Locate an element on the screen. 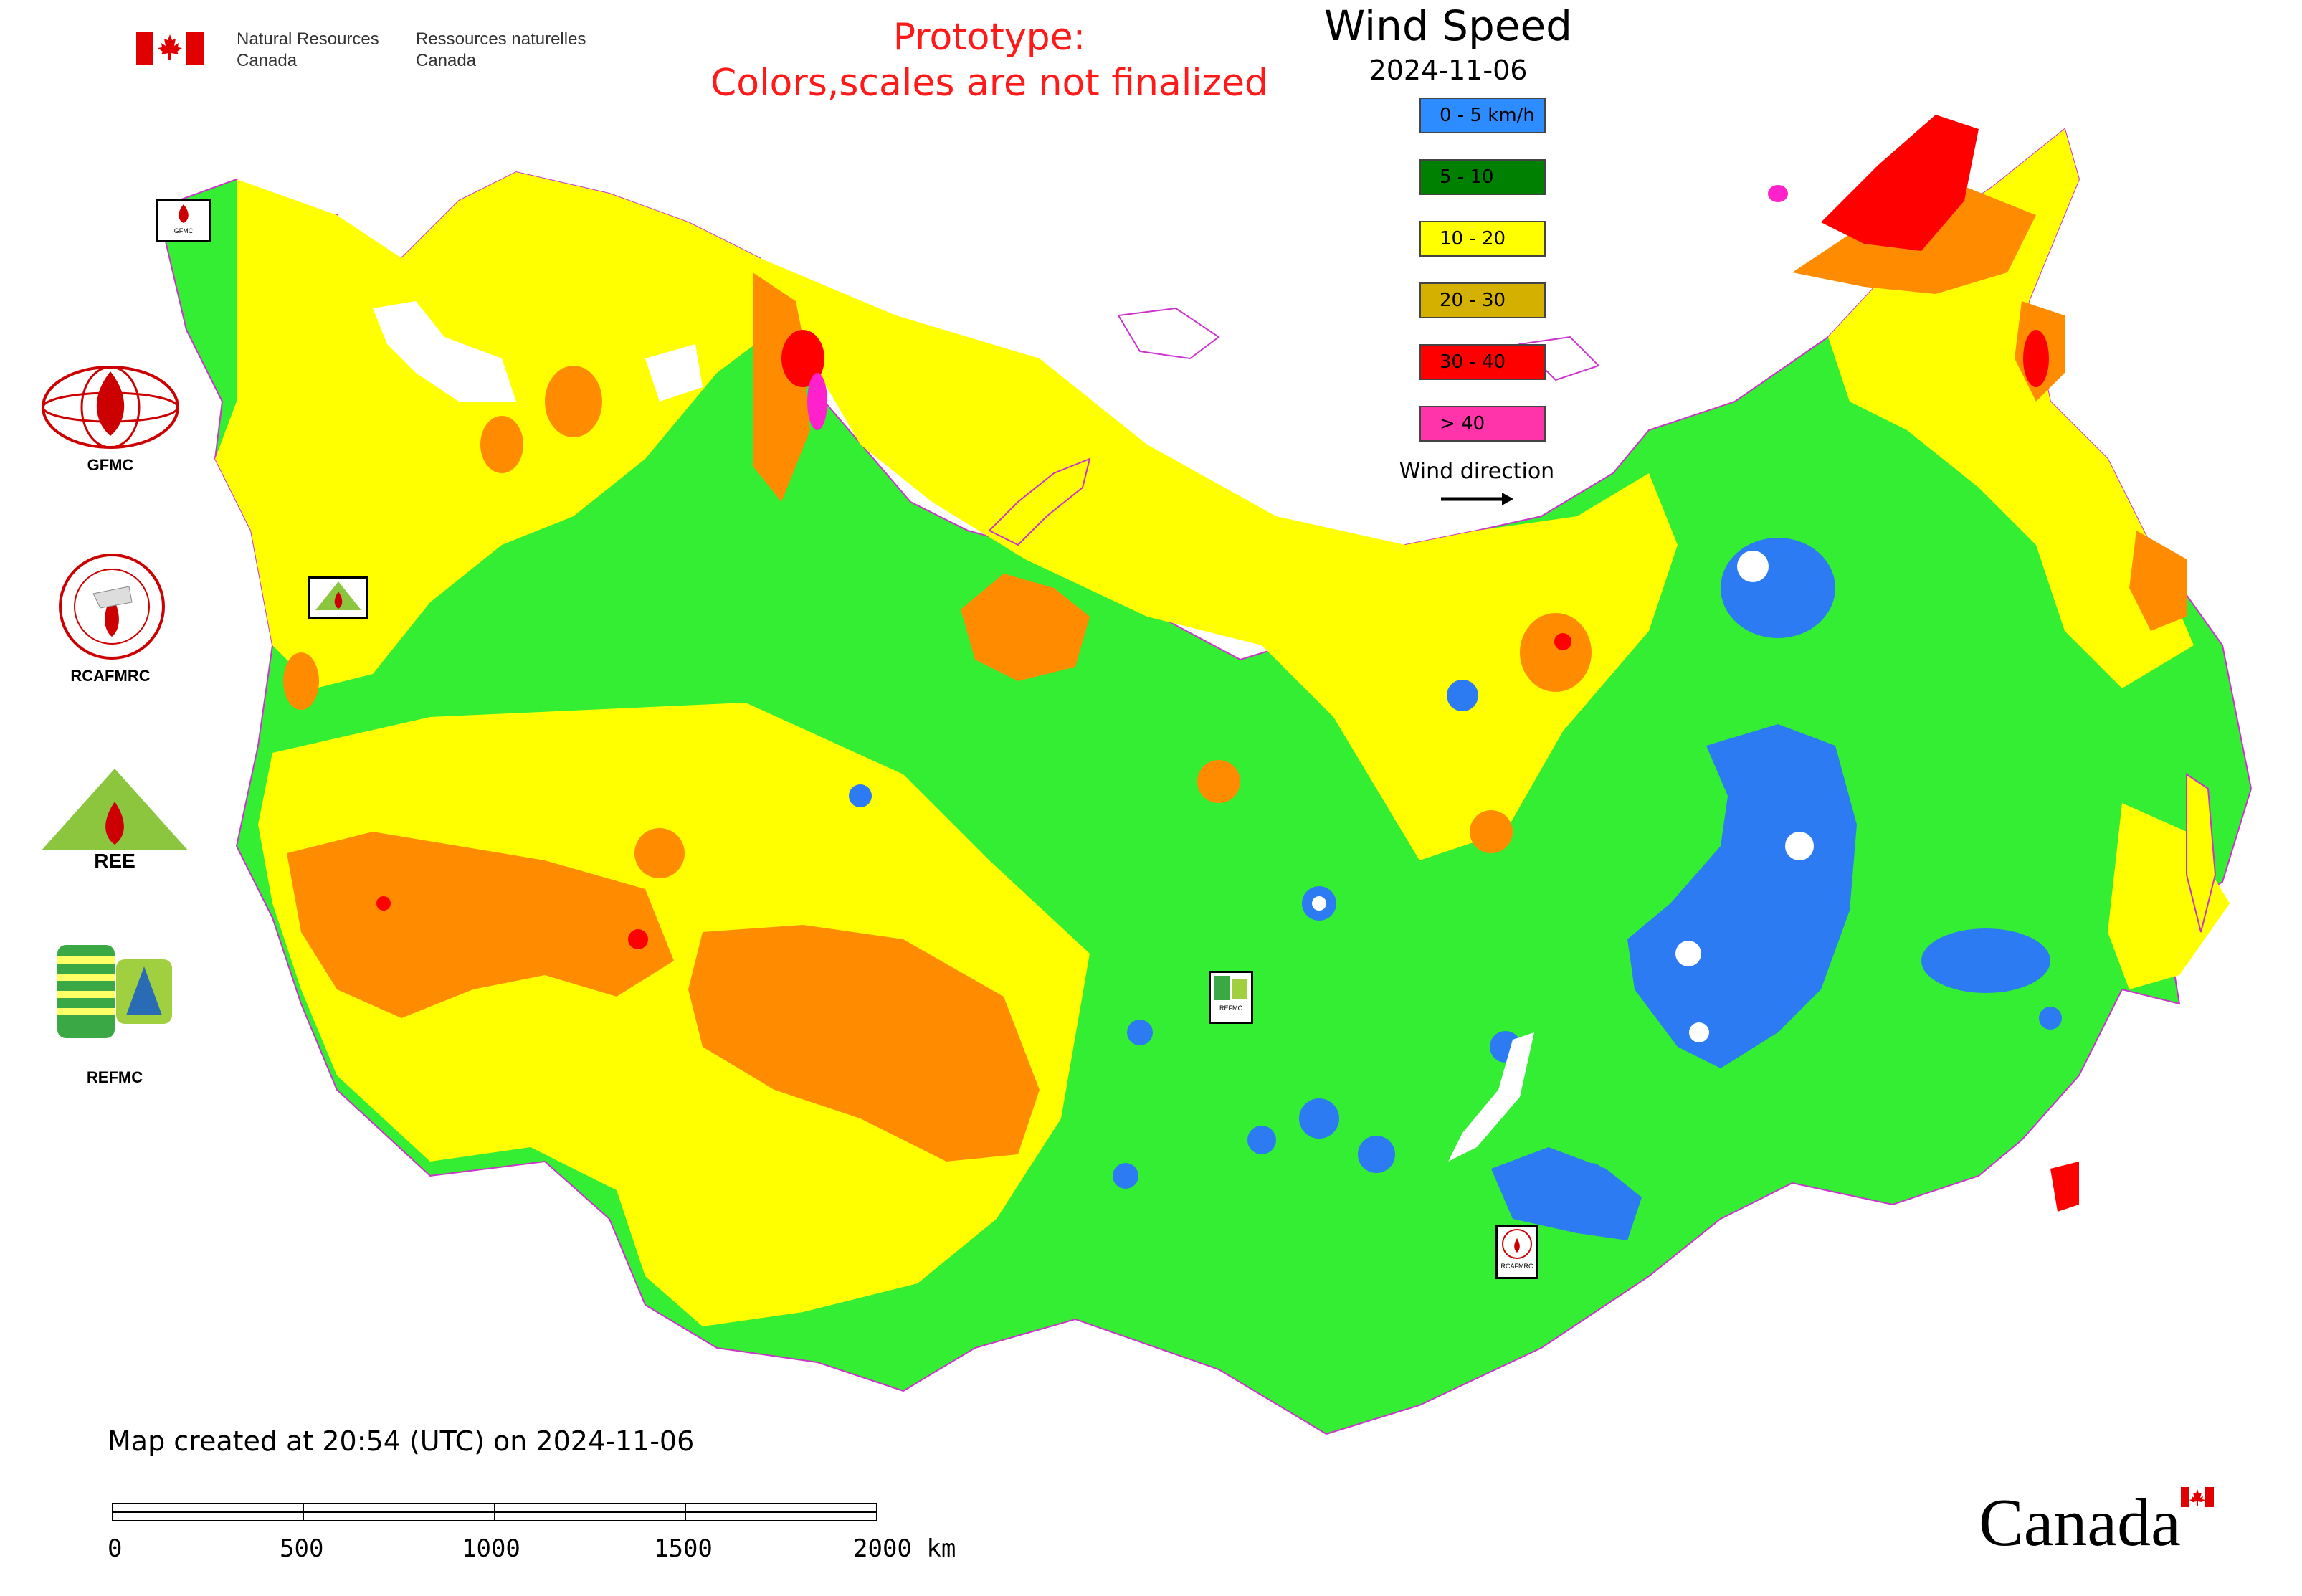 The image size is (2302, 1596). zone-strong-yakutia is located at coordinates (1556, 652).